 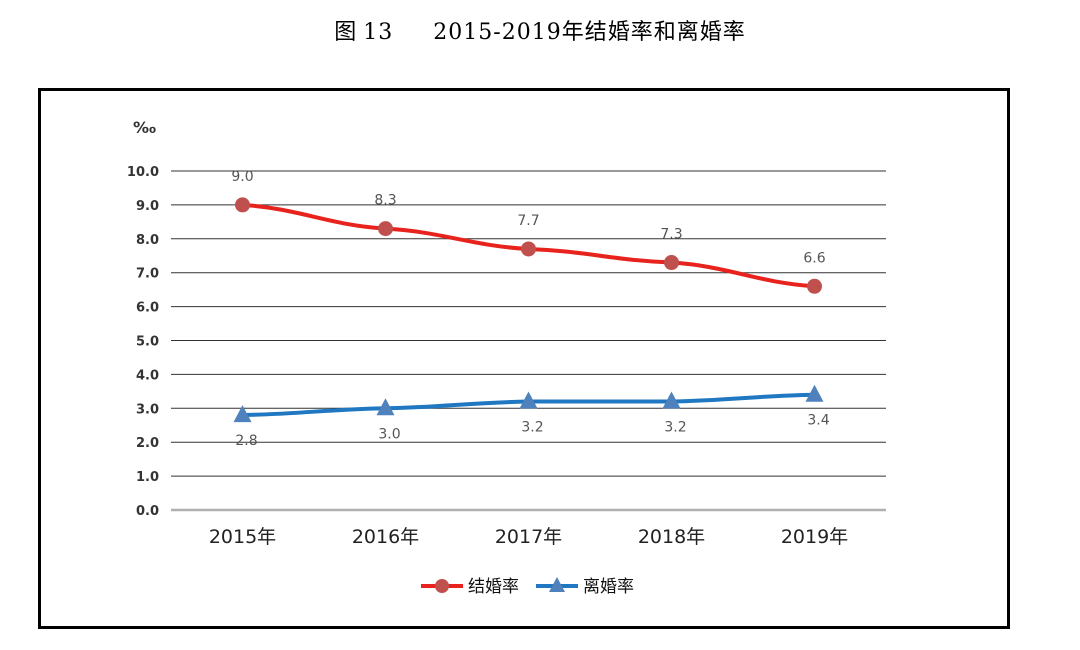 I want to click on figure-title-text: 2015-2019年结婚率和离婚率, so click(x=589, y=32).